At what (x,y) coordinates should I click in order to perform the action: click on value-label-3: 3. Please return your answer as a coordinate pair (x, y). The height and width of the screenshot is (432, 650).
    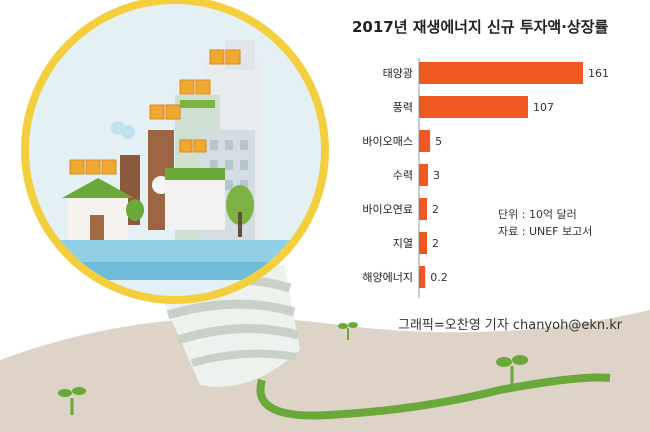
    Looking at the image, I should click on (436, 175).